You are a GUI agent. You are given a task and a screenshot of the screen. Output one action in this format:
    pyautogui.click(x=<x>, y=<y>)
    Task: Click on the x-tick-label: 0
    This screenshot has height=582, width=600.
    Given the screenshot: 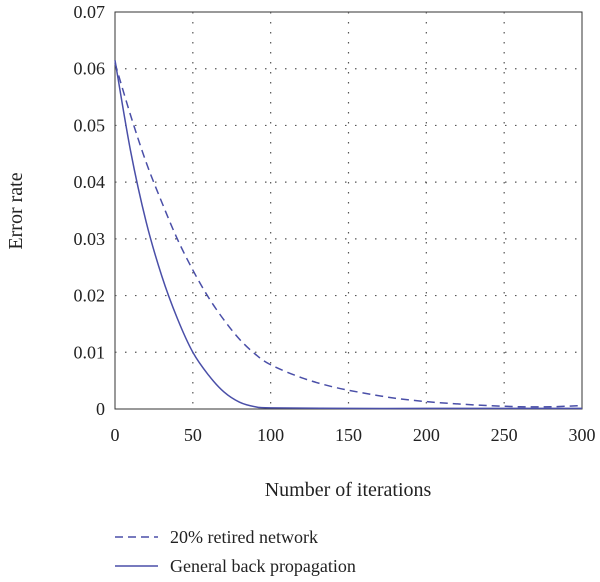 What is the action you would take?
    pyautogui.click(x=115, y=435)
    